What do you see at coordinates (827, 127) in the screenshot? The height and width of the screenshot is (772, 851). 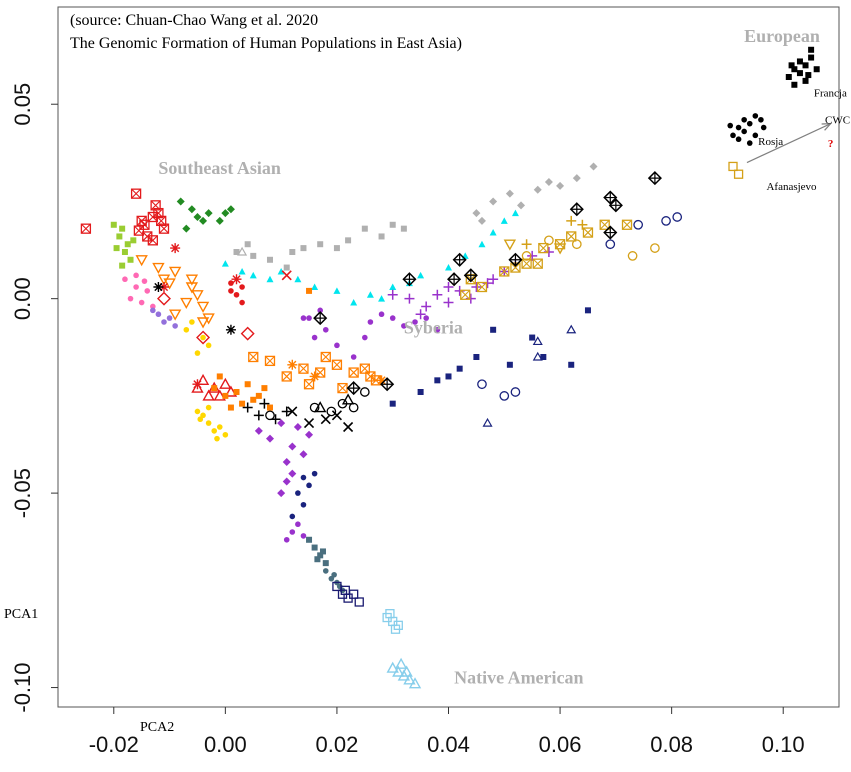 I see `cwc-arrow-head` at bounding box center [827, 127].